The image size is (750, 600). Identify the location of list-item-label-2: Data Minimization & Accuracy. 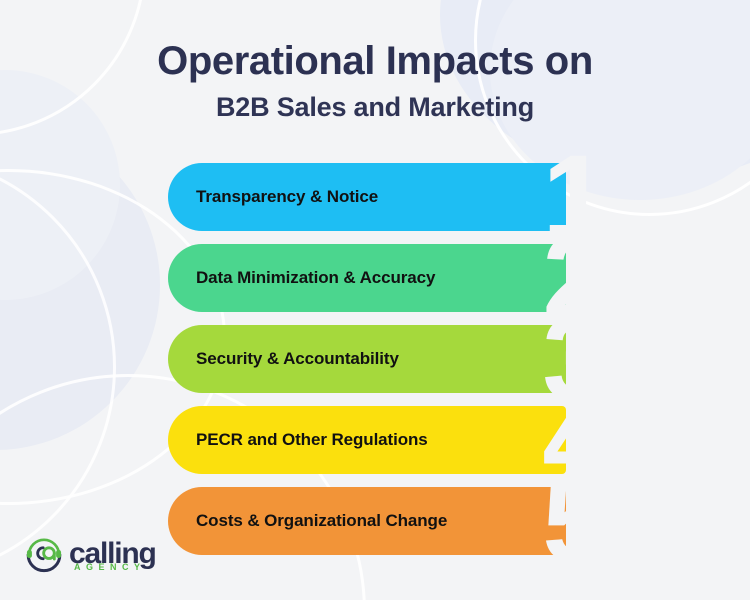
(316, 277).